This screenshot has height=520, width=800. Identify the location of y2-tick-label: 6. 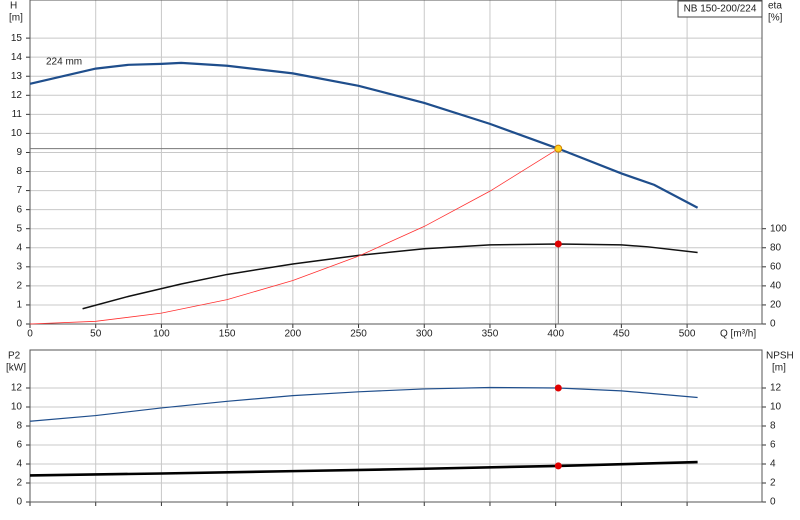
(773, 445).